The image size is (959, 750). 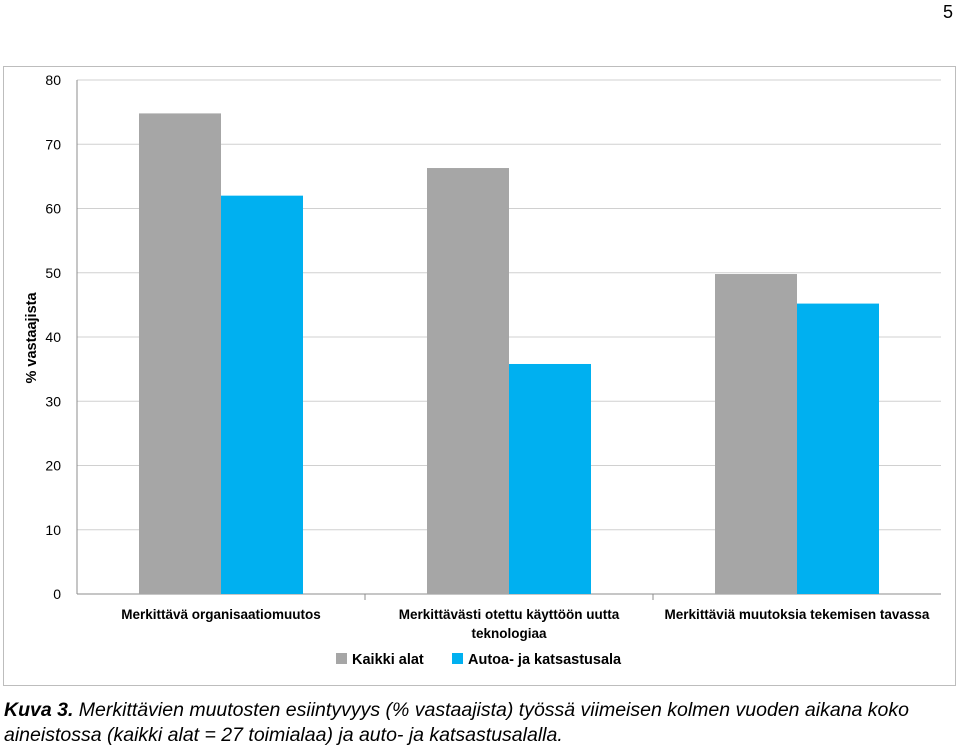 I want to click on legend: Kaikki alat Autoa- ja katsastusala, so click(x=479, y=660).